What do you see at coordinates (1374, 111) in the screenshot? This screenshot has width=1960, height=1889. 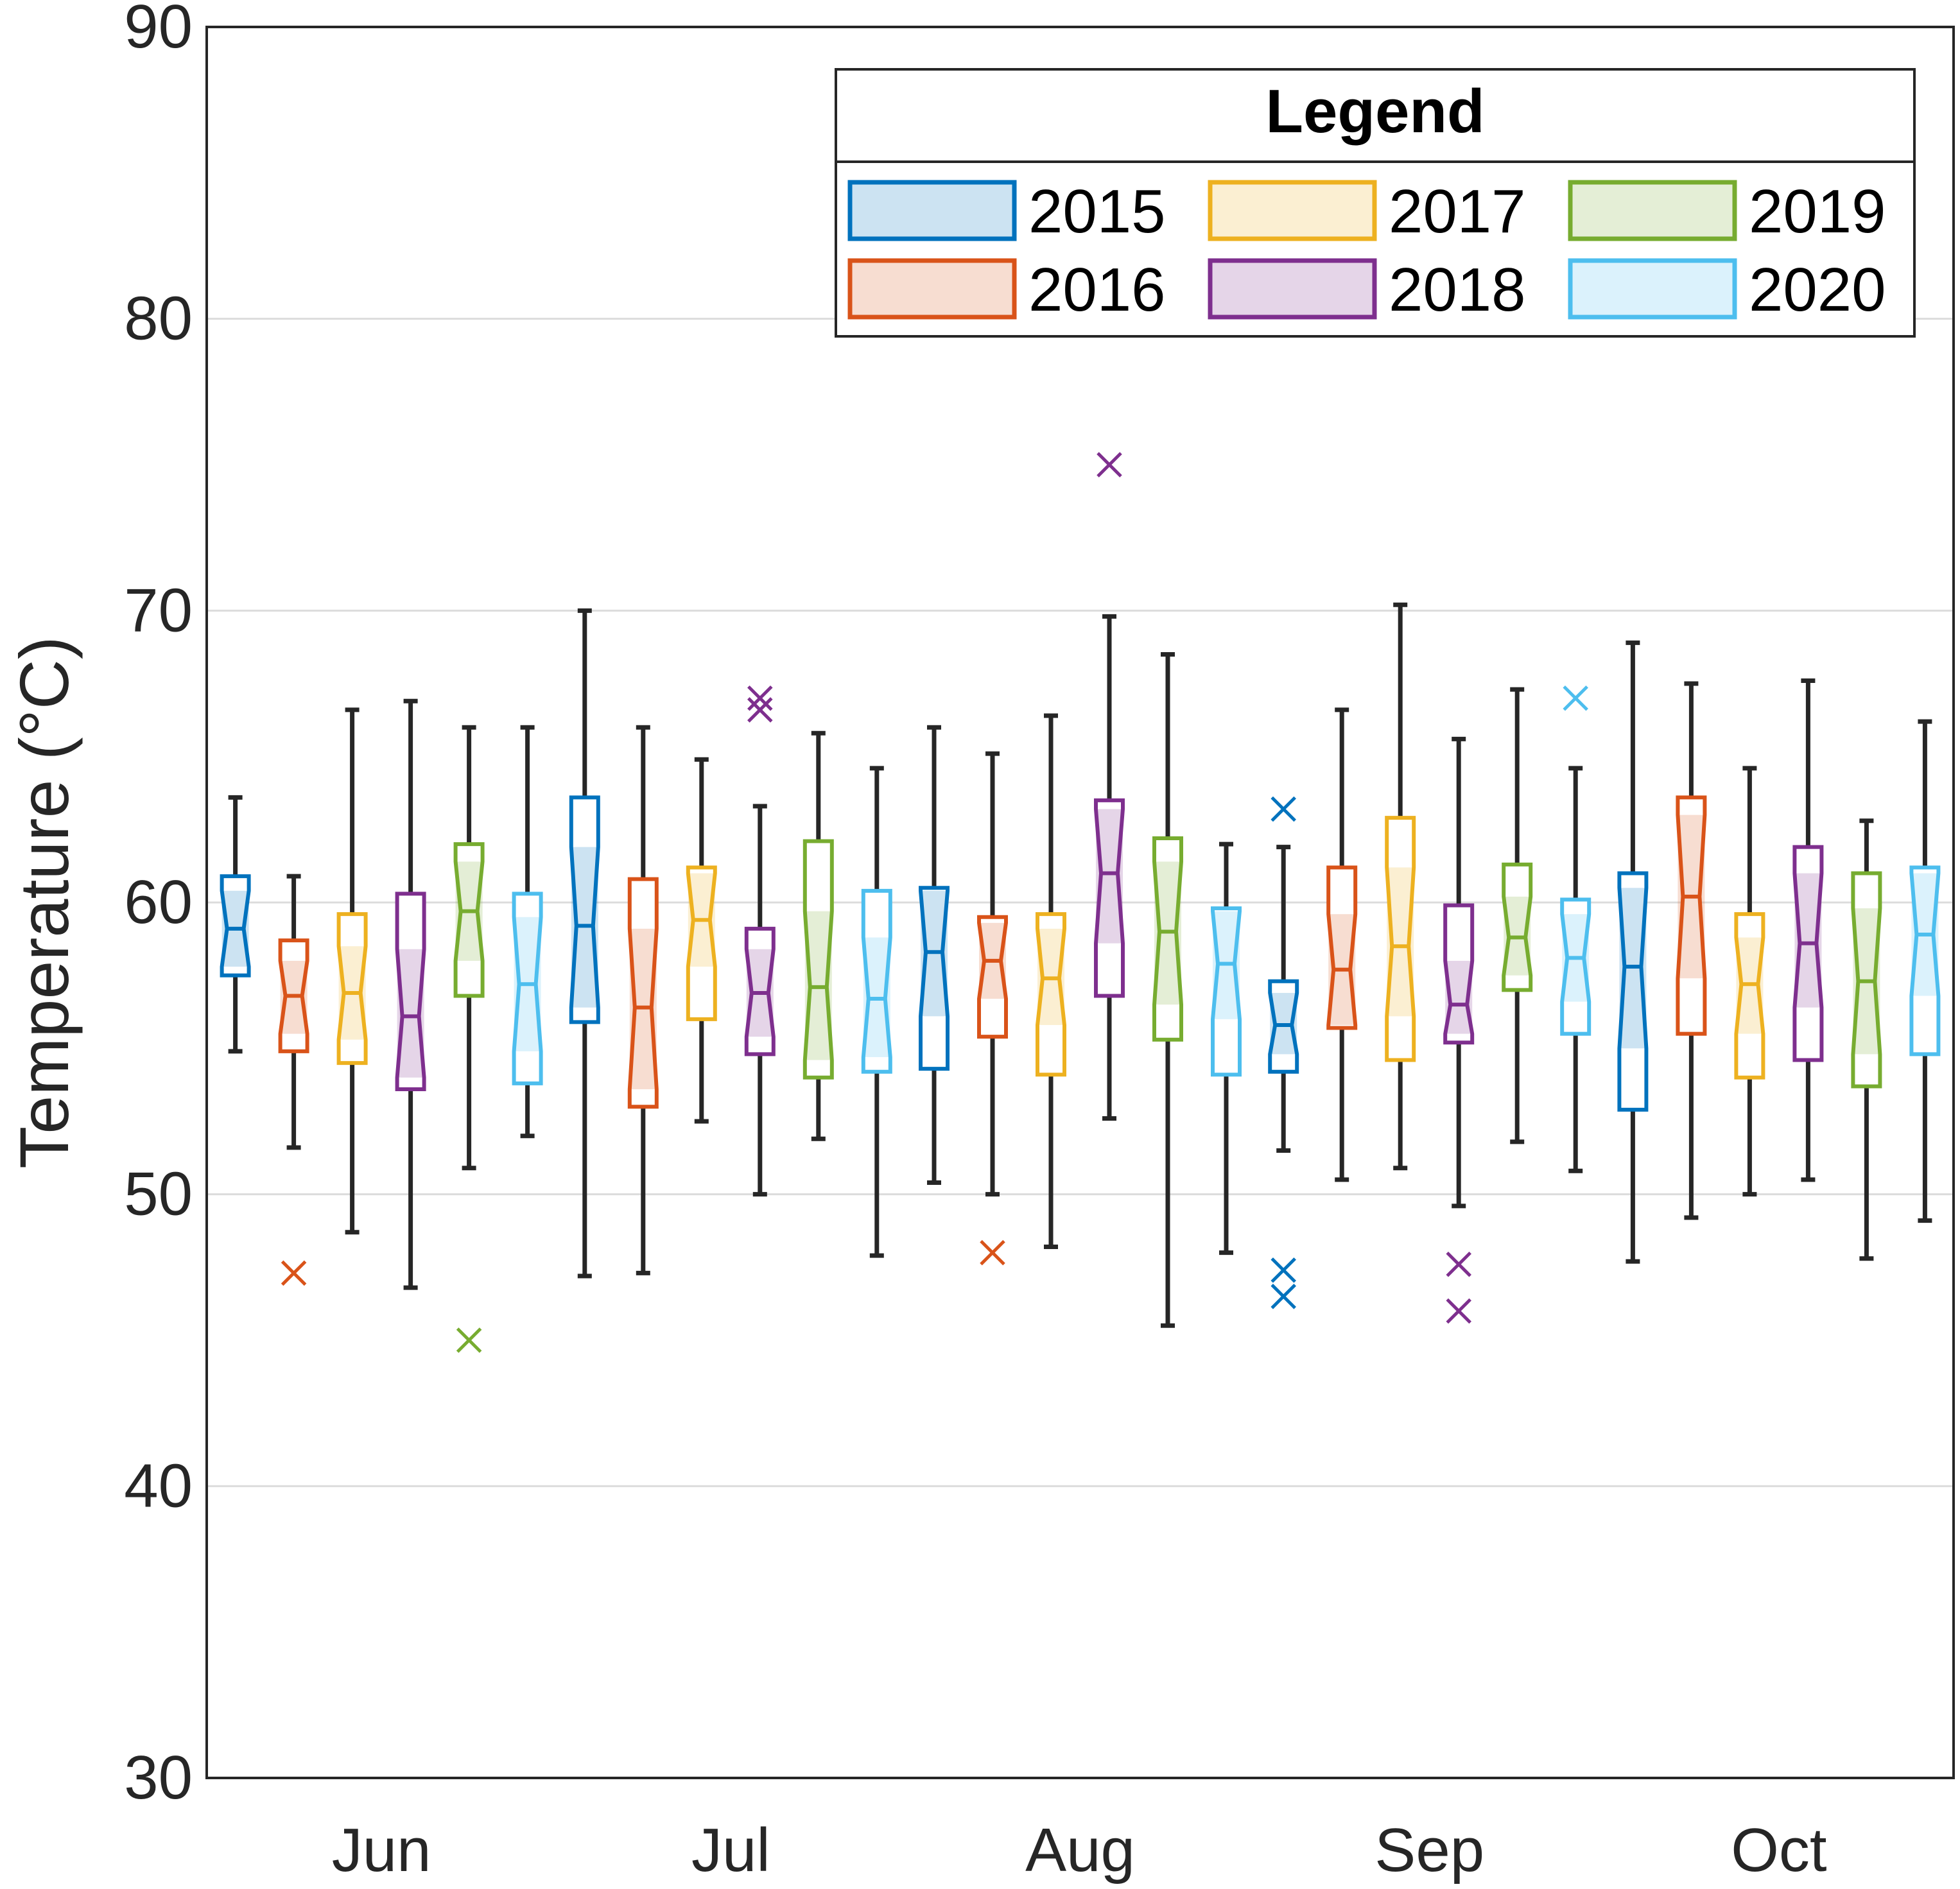 I see `legend-title: Legend` at bounding box center [1374, 111].